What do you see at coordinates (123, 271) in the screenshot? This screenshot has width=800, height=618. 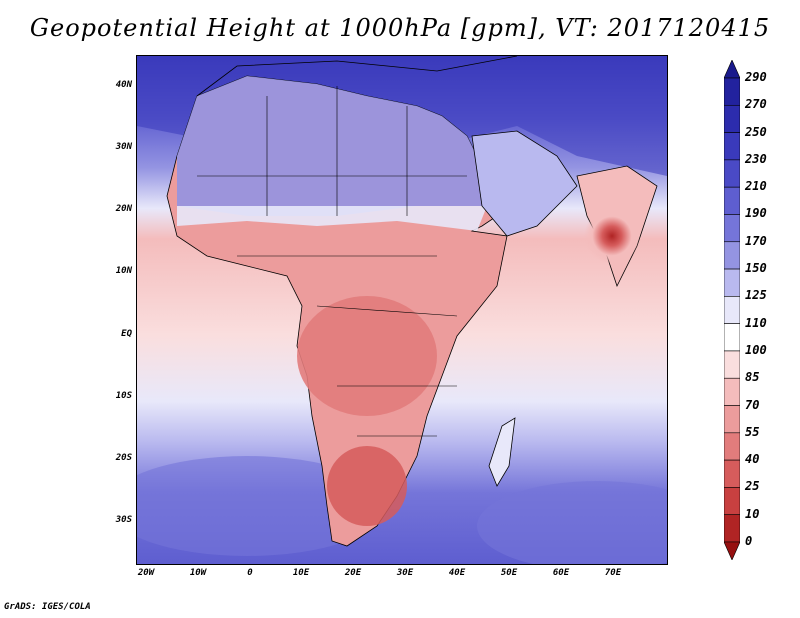 I see `lat-label: 10N` at bounding box center [123, 271].